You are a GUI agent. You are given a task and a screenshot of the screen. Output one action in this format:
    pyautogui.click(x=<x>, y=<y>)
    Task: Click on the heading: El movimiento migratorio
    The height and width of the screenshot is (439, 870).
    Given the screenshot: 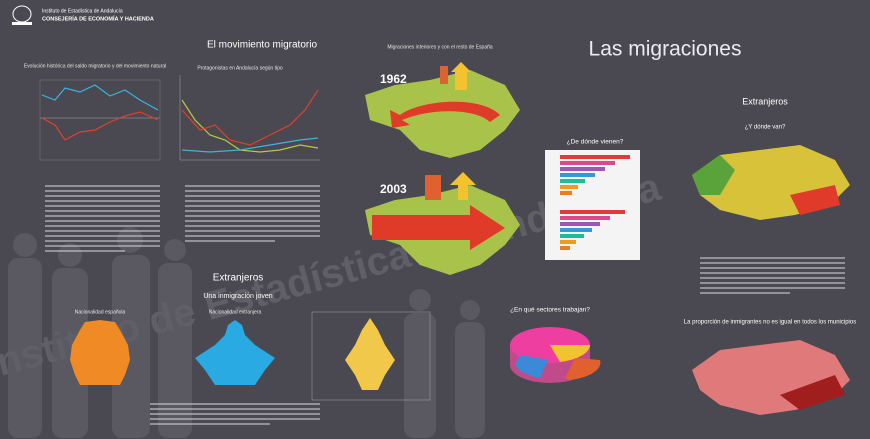 What is the action you would take?
    pyautogui.click(x=262, y=45)
    